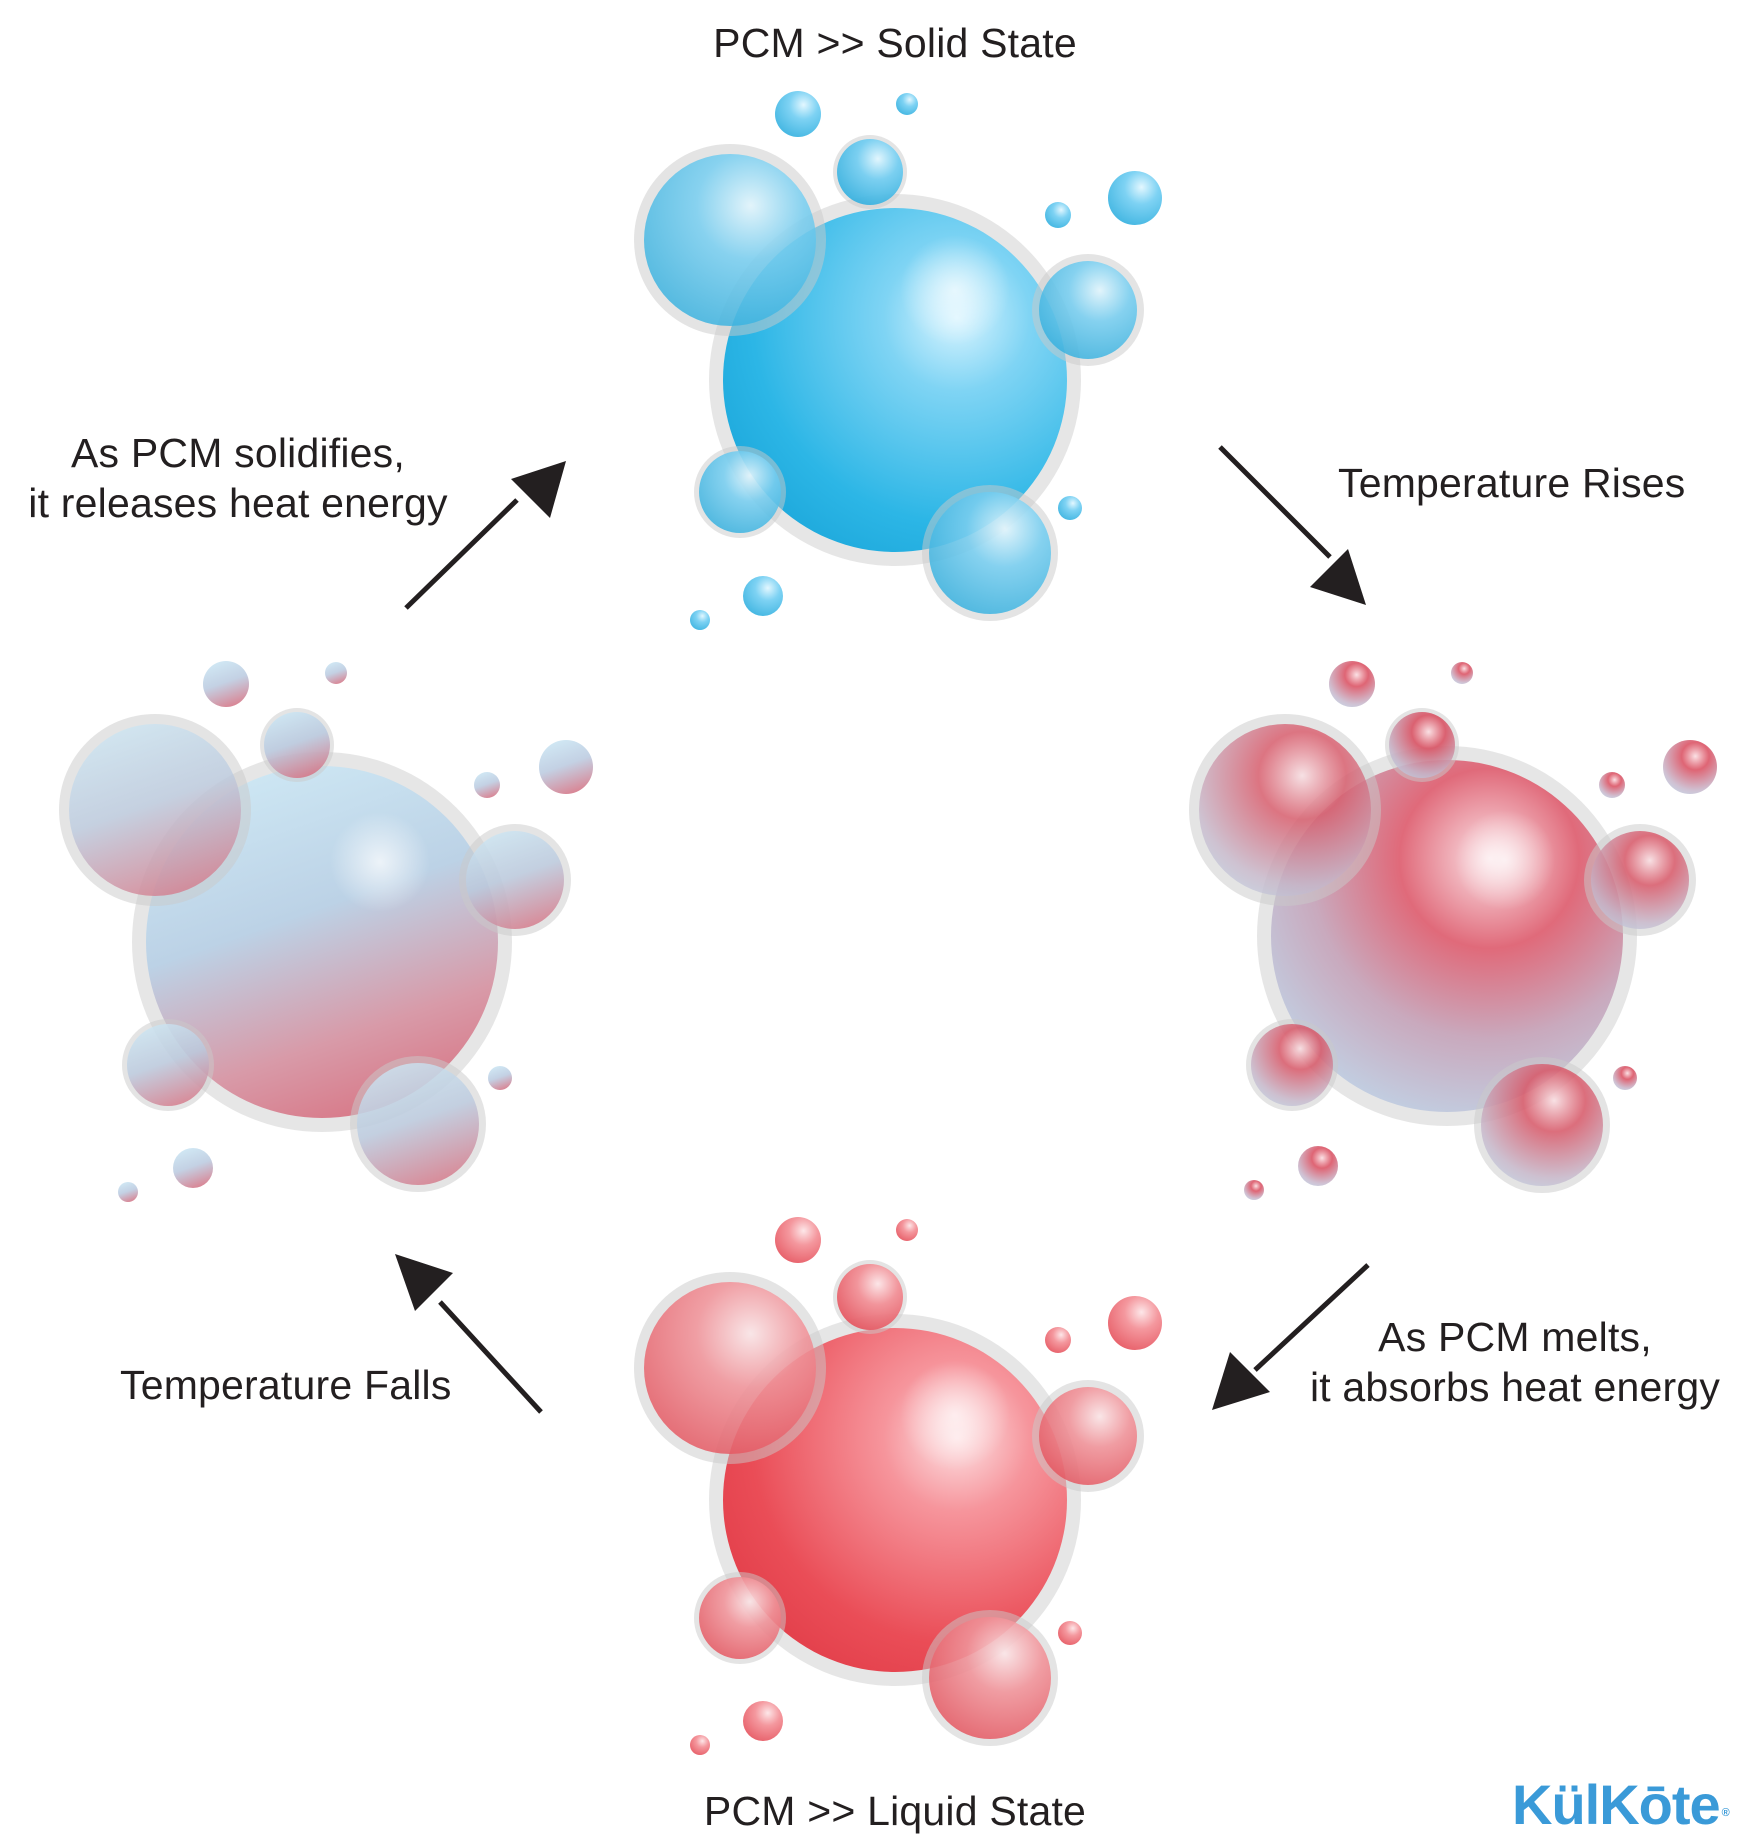 The image size is (1759, 1843). I want to click on temperature-falls-label: Temperature Falls, so click(286, 1385).